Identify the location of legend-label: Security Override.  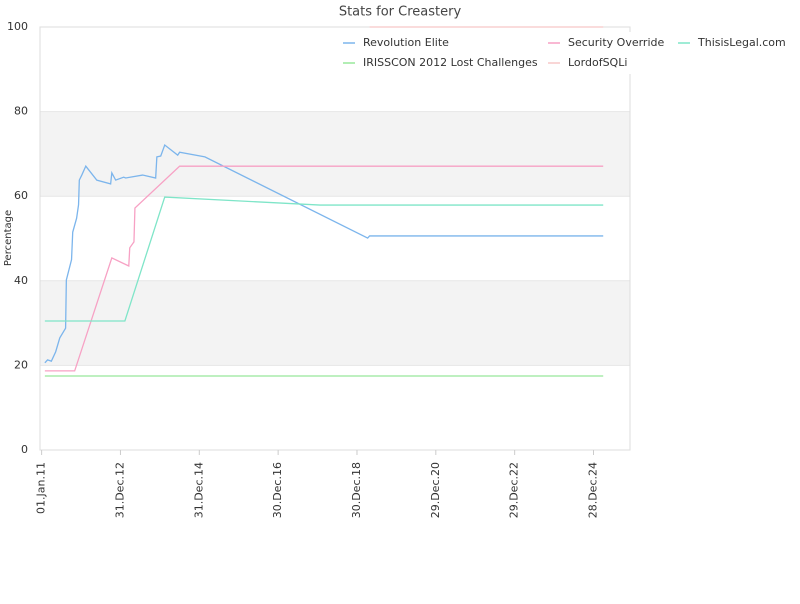
(616, 42).